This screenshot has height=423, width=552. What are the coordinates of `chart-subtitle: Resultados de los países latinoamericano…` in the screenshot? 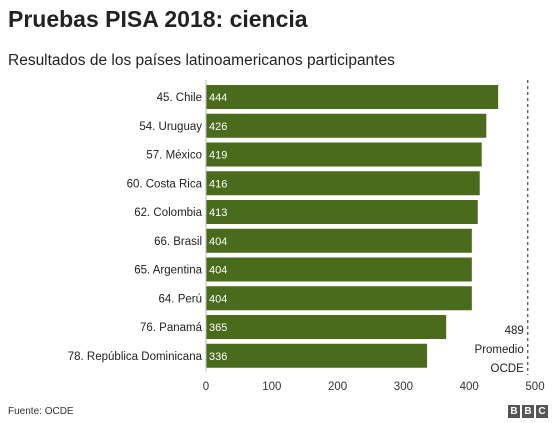 It's located at (201, 60).